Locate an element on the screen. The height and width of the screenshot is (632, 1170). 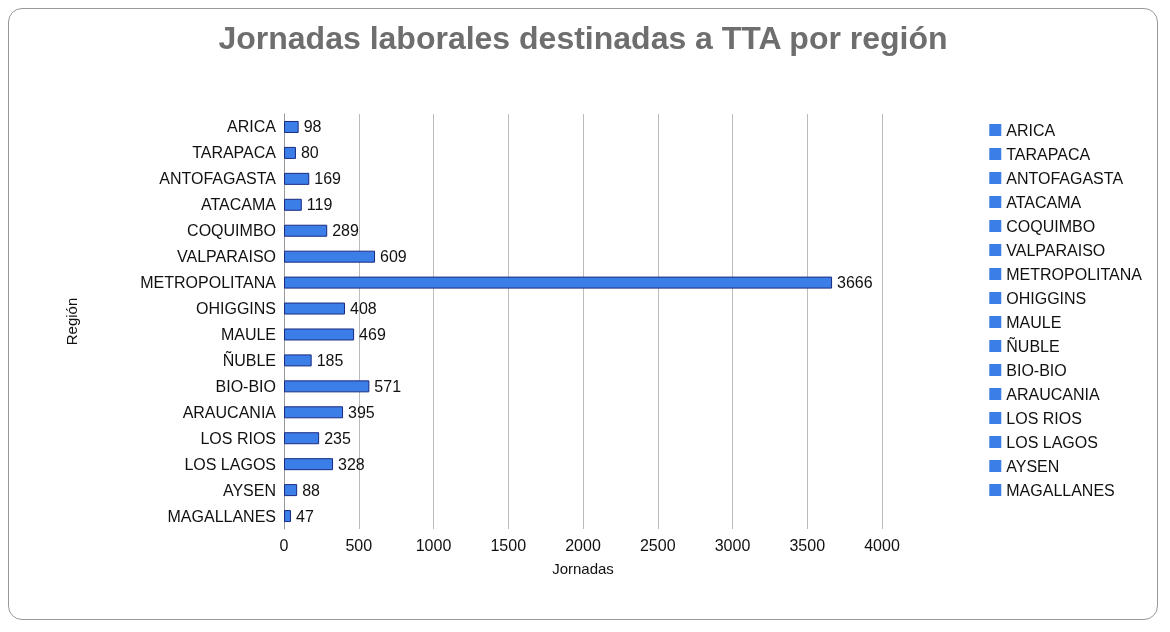
y-tick-label: ÑUBLE is located at coordinates (249, 359).